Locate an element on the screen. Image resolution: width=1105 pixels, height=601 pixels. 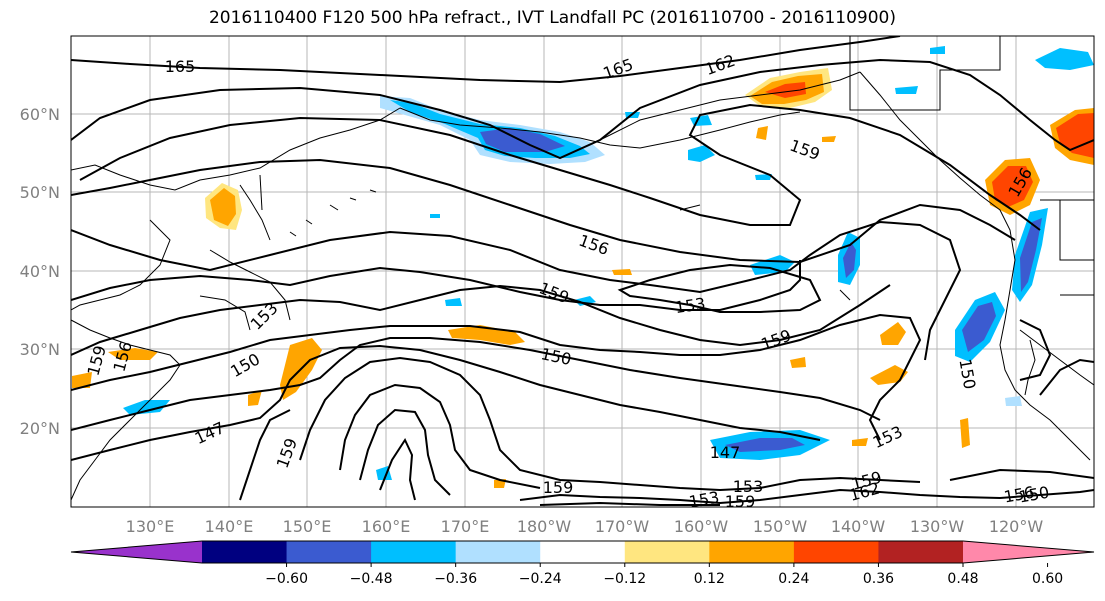
colorbar-tick-label: −0.36 is located at coordinates (455, 579).